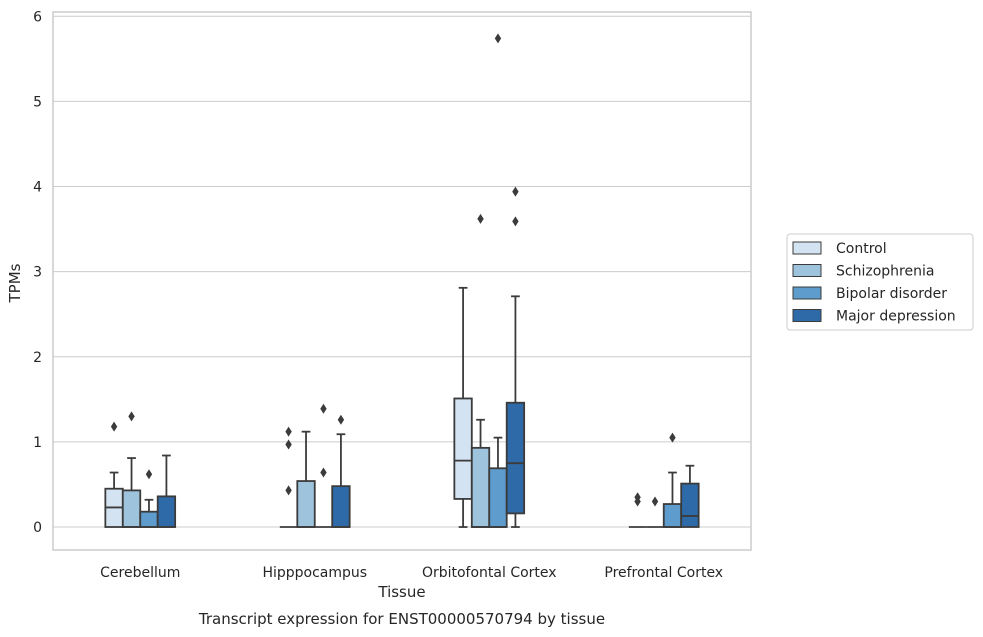 The height and width of the screenshot is (637, 983). Describe the element at coordinates (37, 358) in the screenshot. I see `y-tick-label: 2` at that location.